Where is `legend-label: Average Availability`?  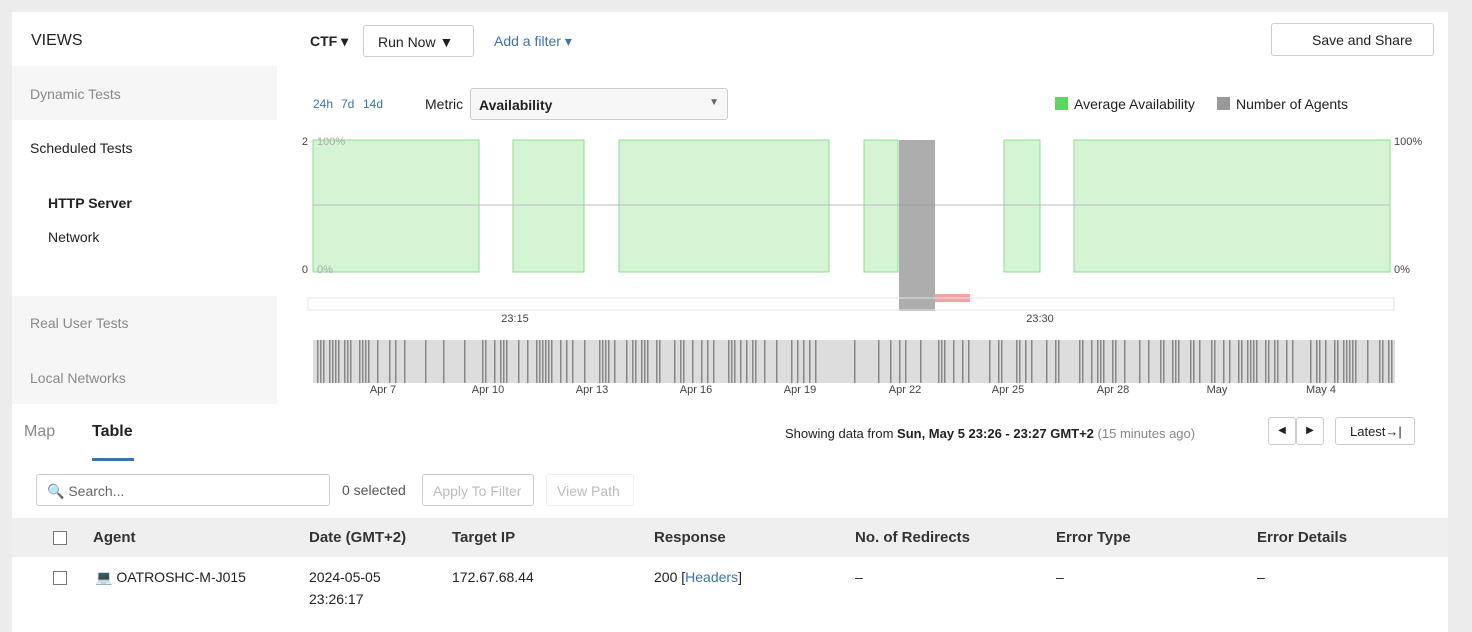
legend-label: Average Availability is located at coordinates (1134, 104).